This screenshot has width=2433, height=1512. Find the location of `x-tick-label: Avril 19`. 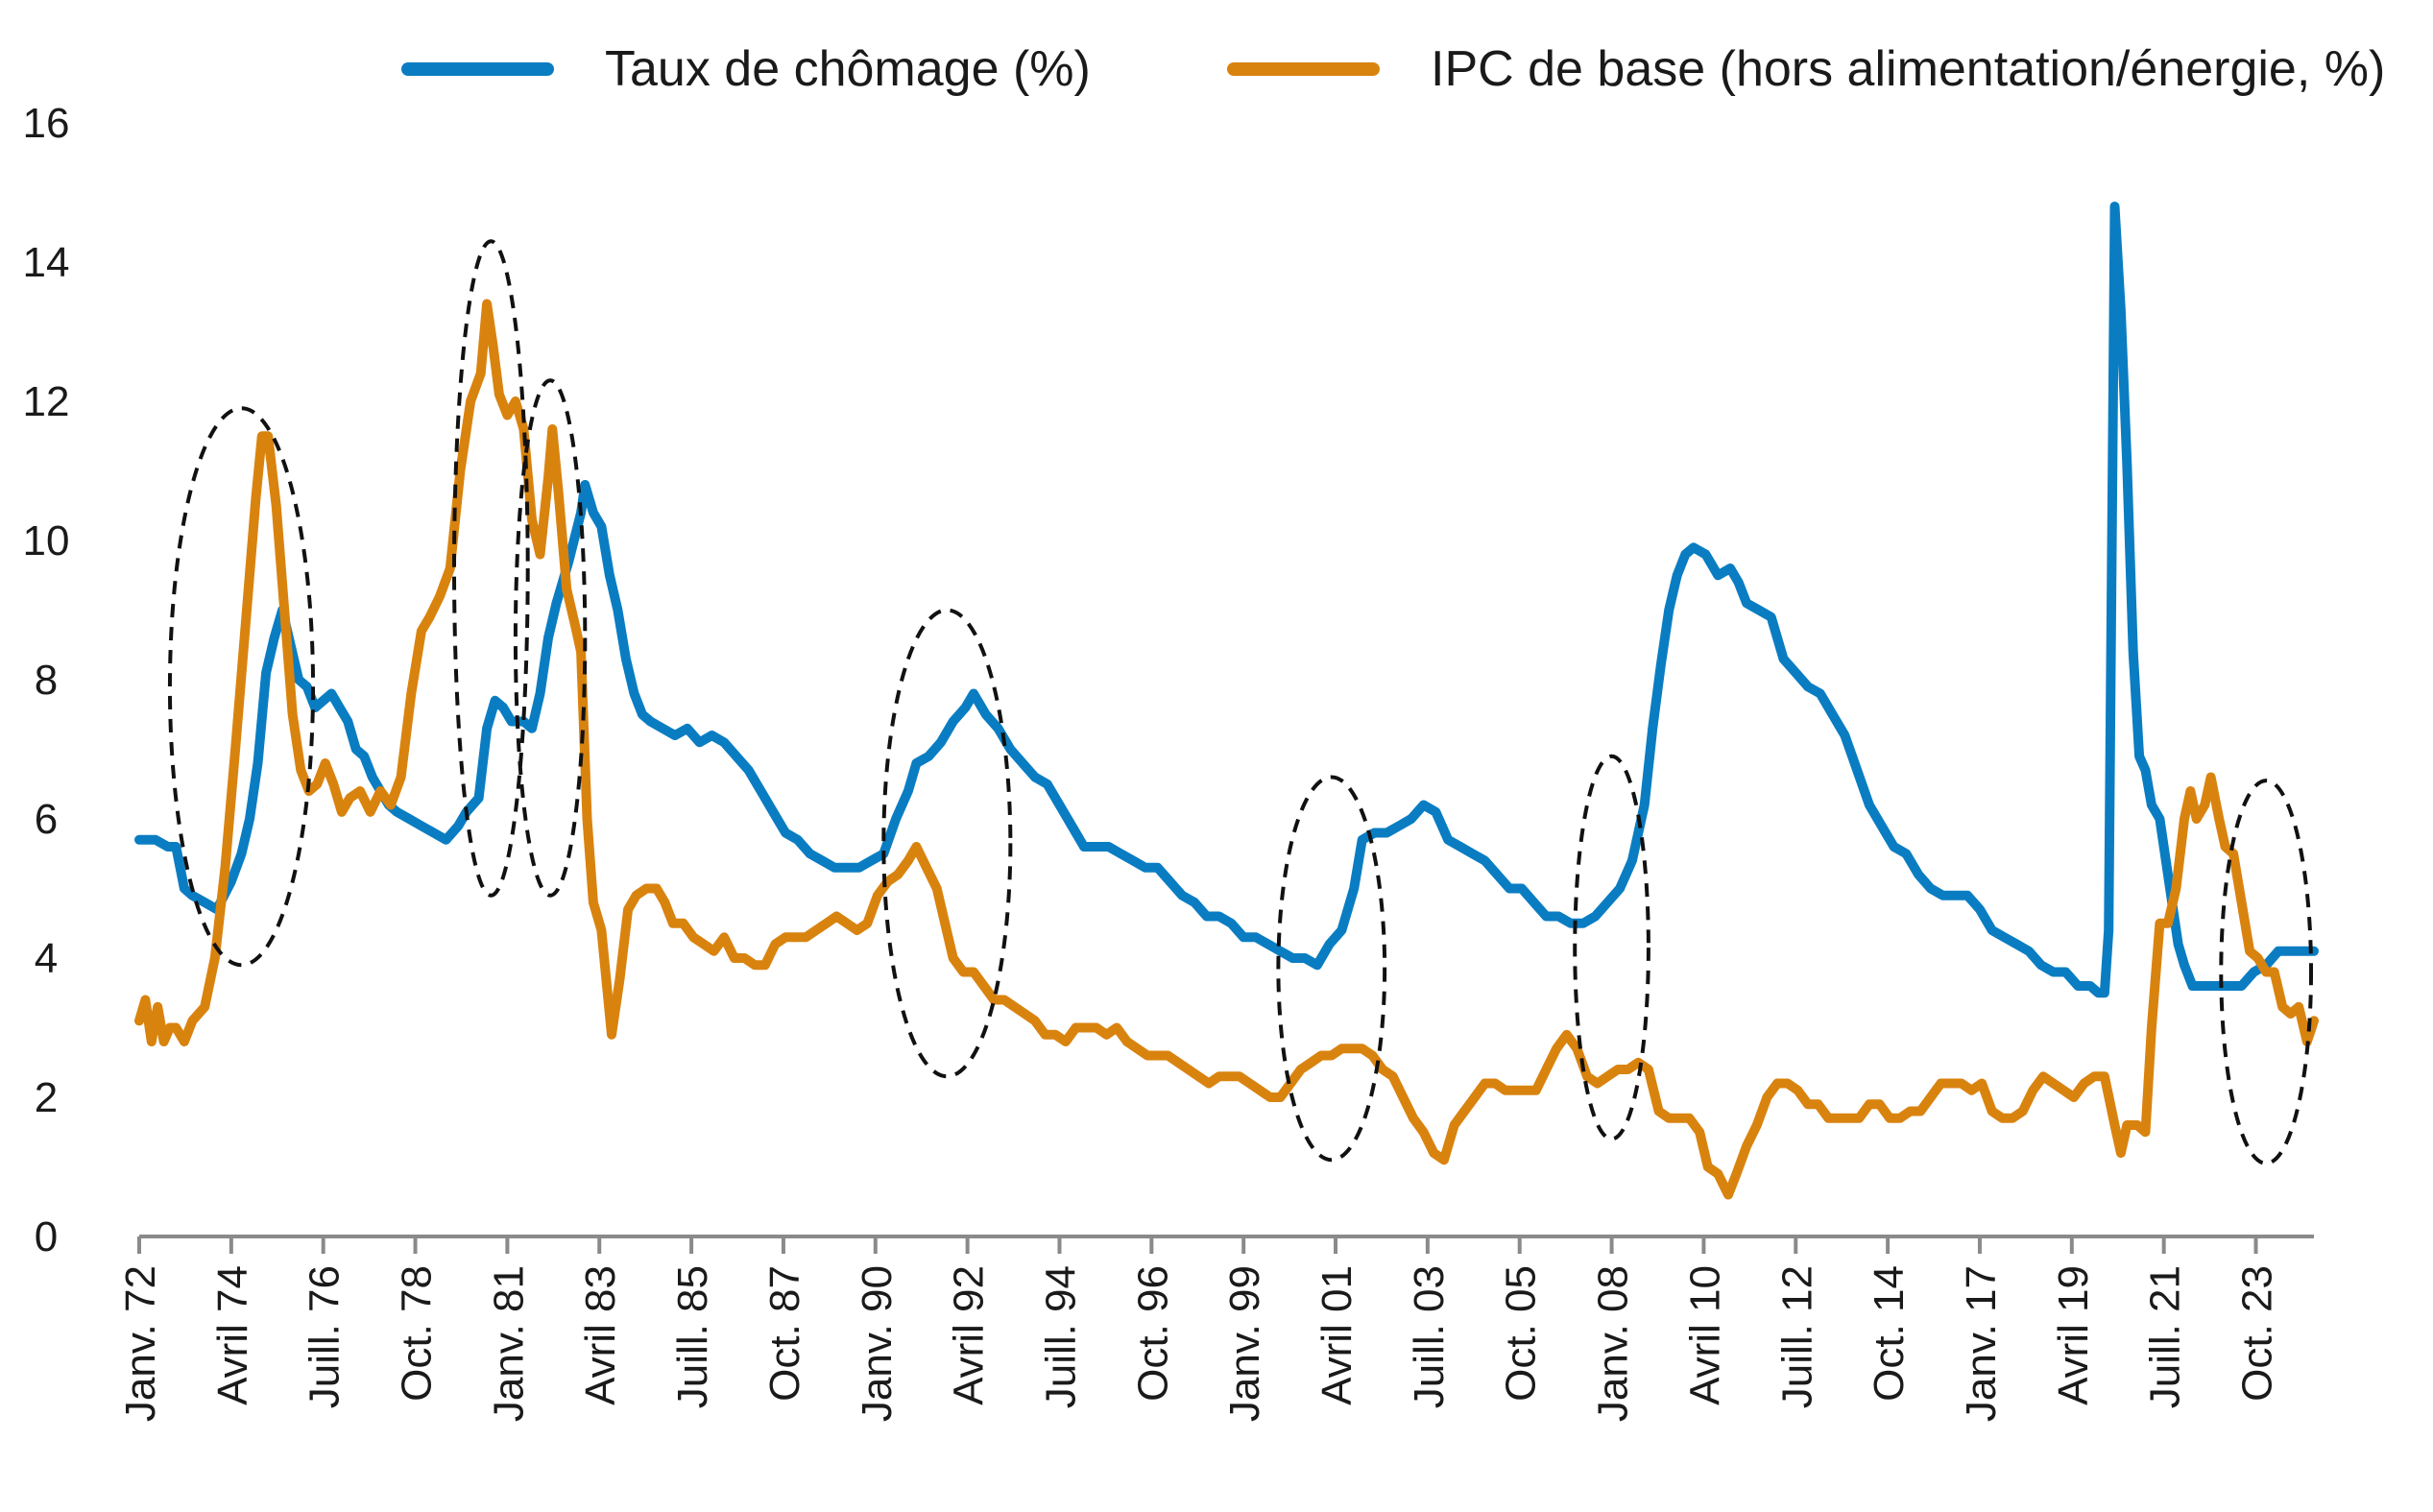

x-tick-label: Avril 19 is located at coordinates (2073, 1335).